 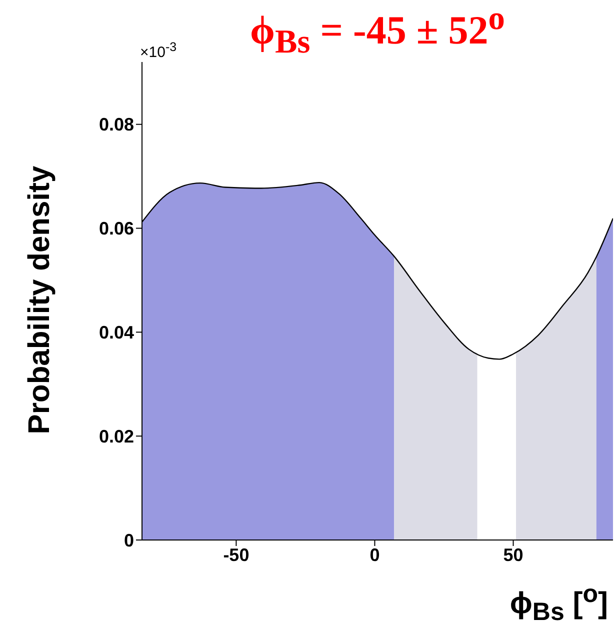 I want to click on text: ×10$^{-3}$, so click(x=158, y=50).